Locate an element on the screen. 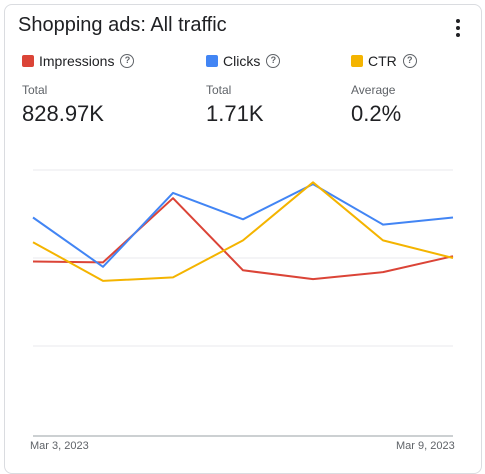 This screenshot has width=485, height=474. card-title: Shopping ads: All traffic is located at coordinates (122, 25).